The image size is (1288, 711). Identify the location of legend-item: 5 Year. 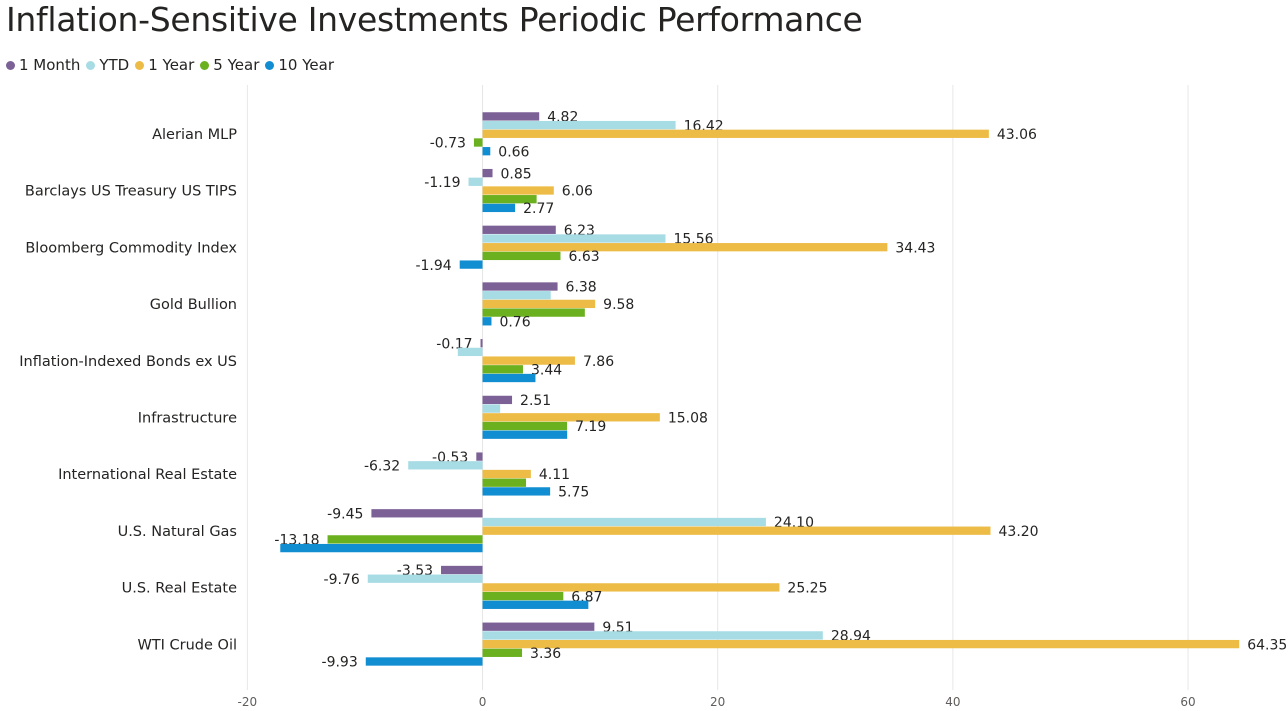
(229, 65).